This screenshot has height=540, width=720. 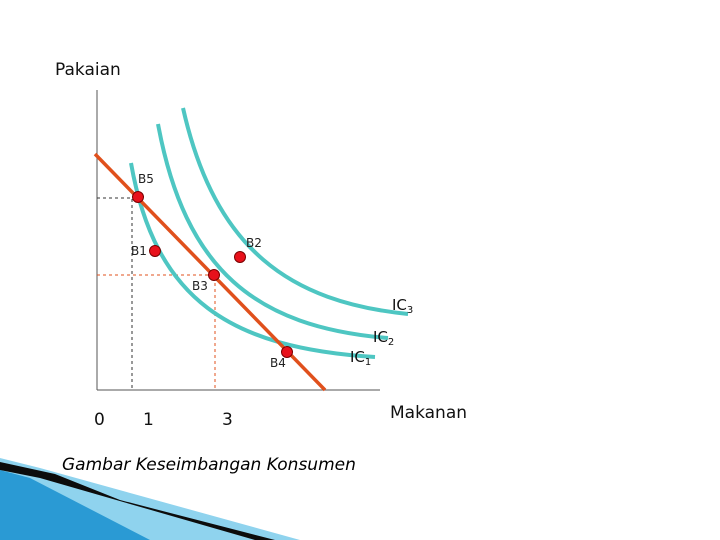 I want to click on label-ic2: IC2, so click(x=384, y=338).